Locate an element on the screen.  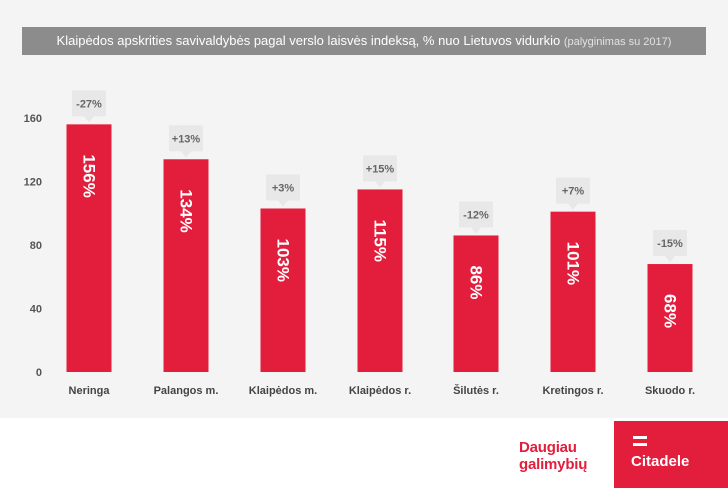
logo-text: Citadele is located at coordinates (660, 461).